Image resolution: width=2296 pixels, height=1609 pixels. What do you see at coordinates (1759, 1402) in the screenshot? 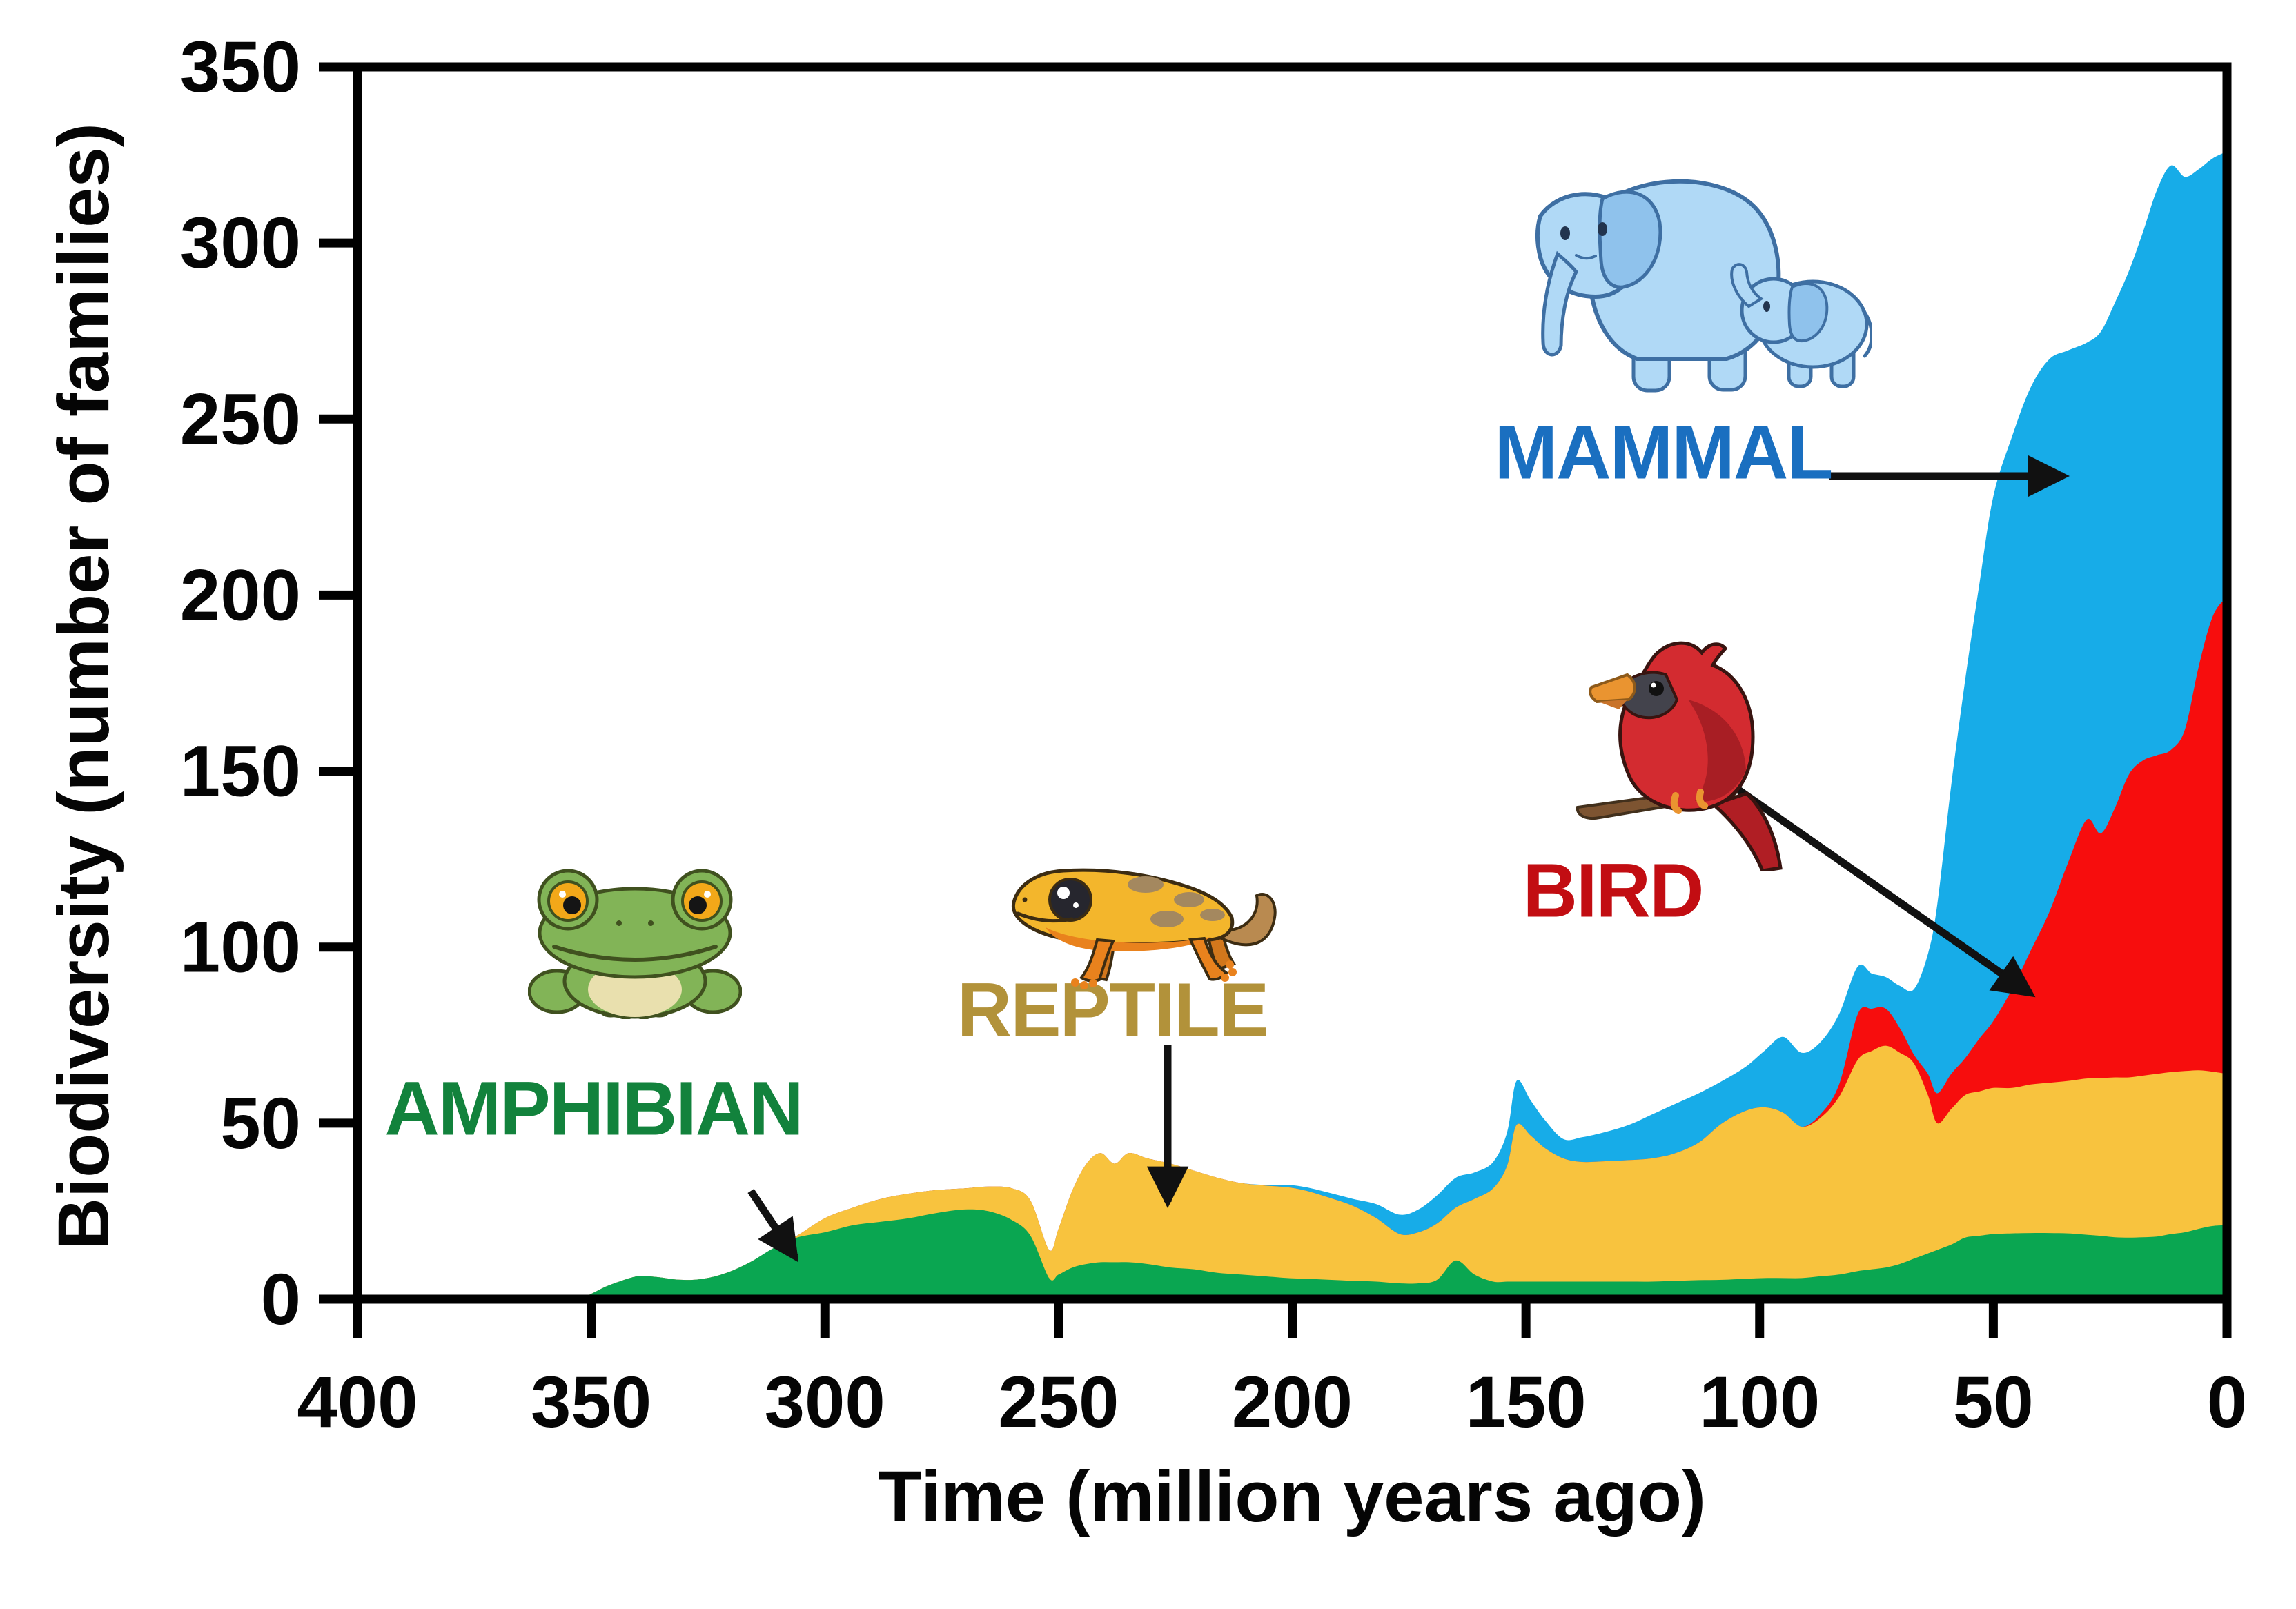
I see `x-tick-label-100: 100` at bounding box center [1759, 1402].